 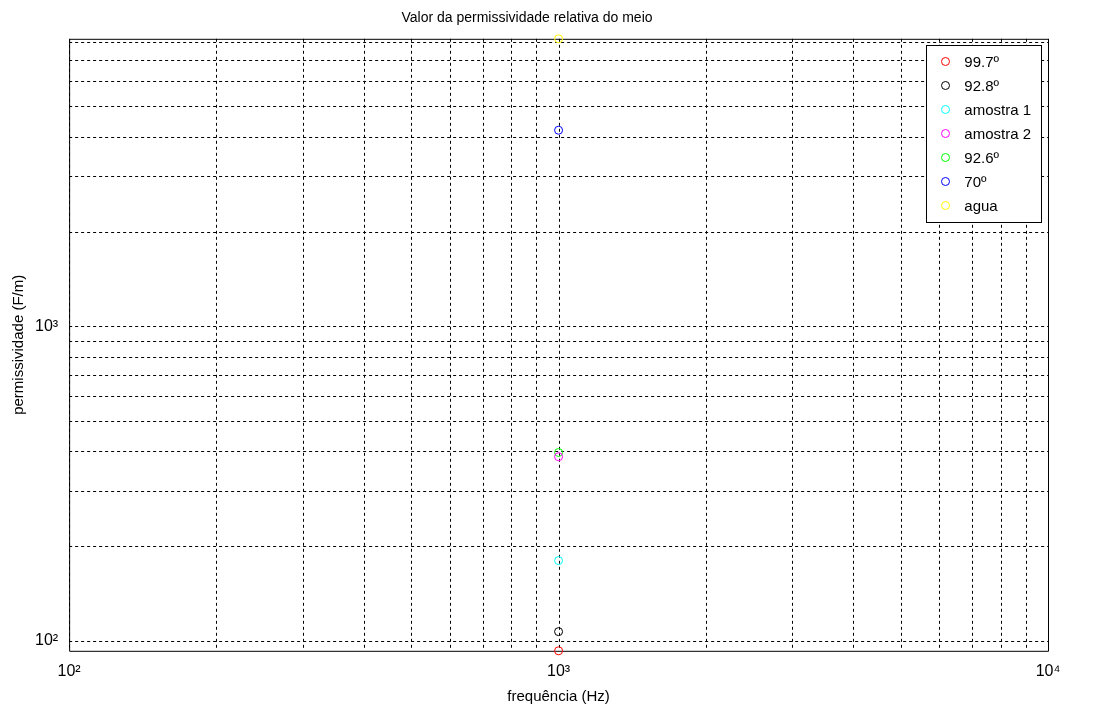 I want to click on legend-label: amostra 1, so click(x=997, y=110).